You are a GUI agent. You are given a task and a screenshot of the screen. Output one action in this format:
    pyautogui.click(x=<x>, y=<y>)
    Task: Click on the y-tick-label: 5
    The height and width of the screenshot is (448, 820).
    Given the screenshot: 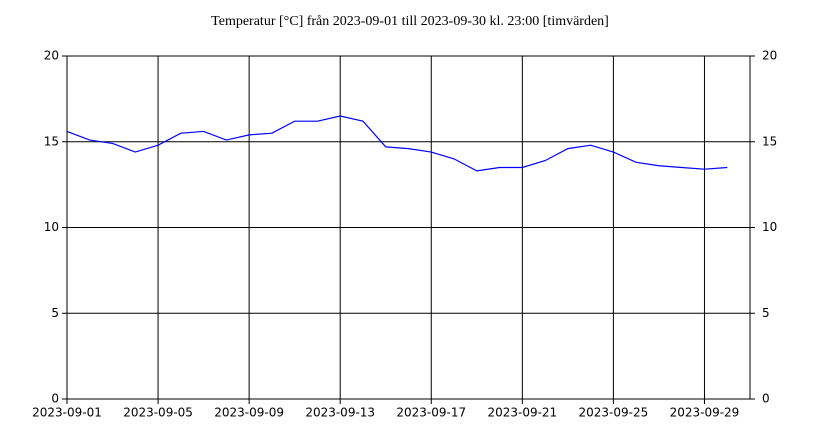 What is the action you would take?
    pyautogui.click(x=55, y=313)
    